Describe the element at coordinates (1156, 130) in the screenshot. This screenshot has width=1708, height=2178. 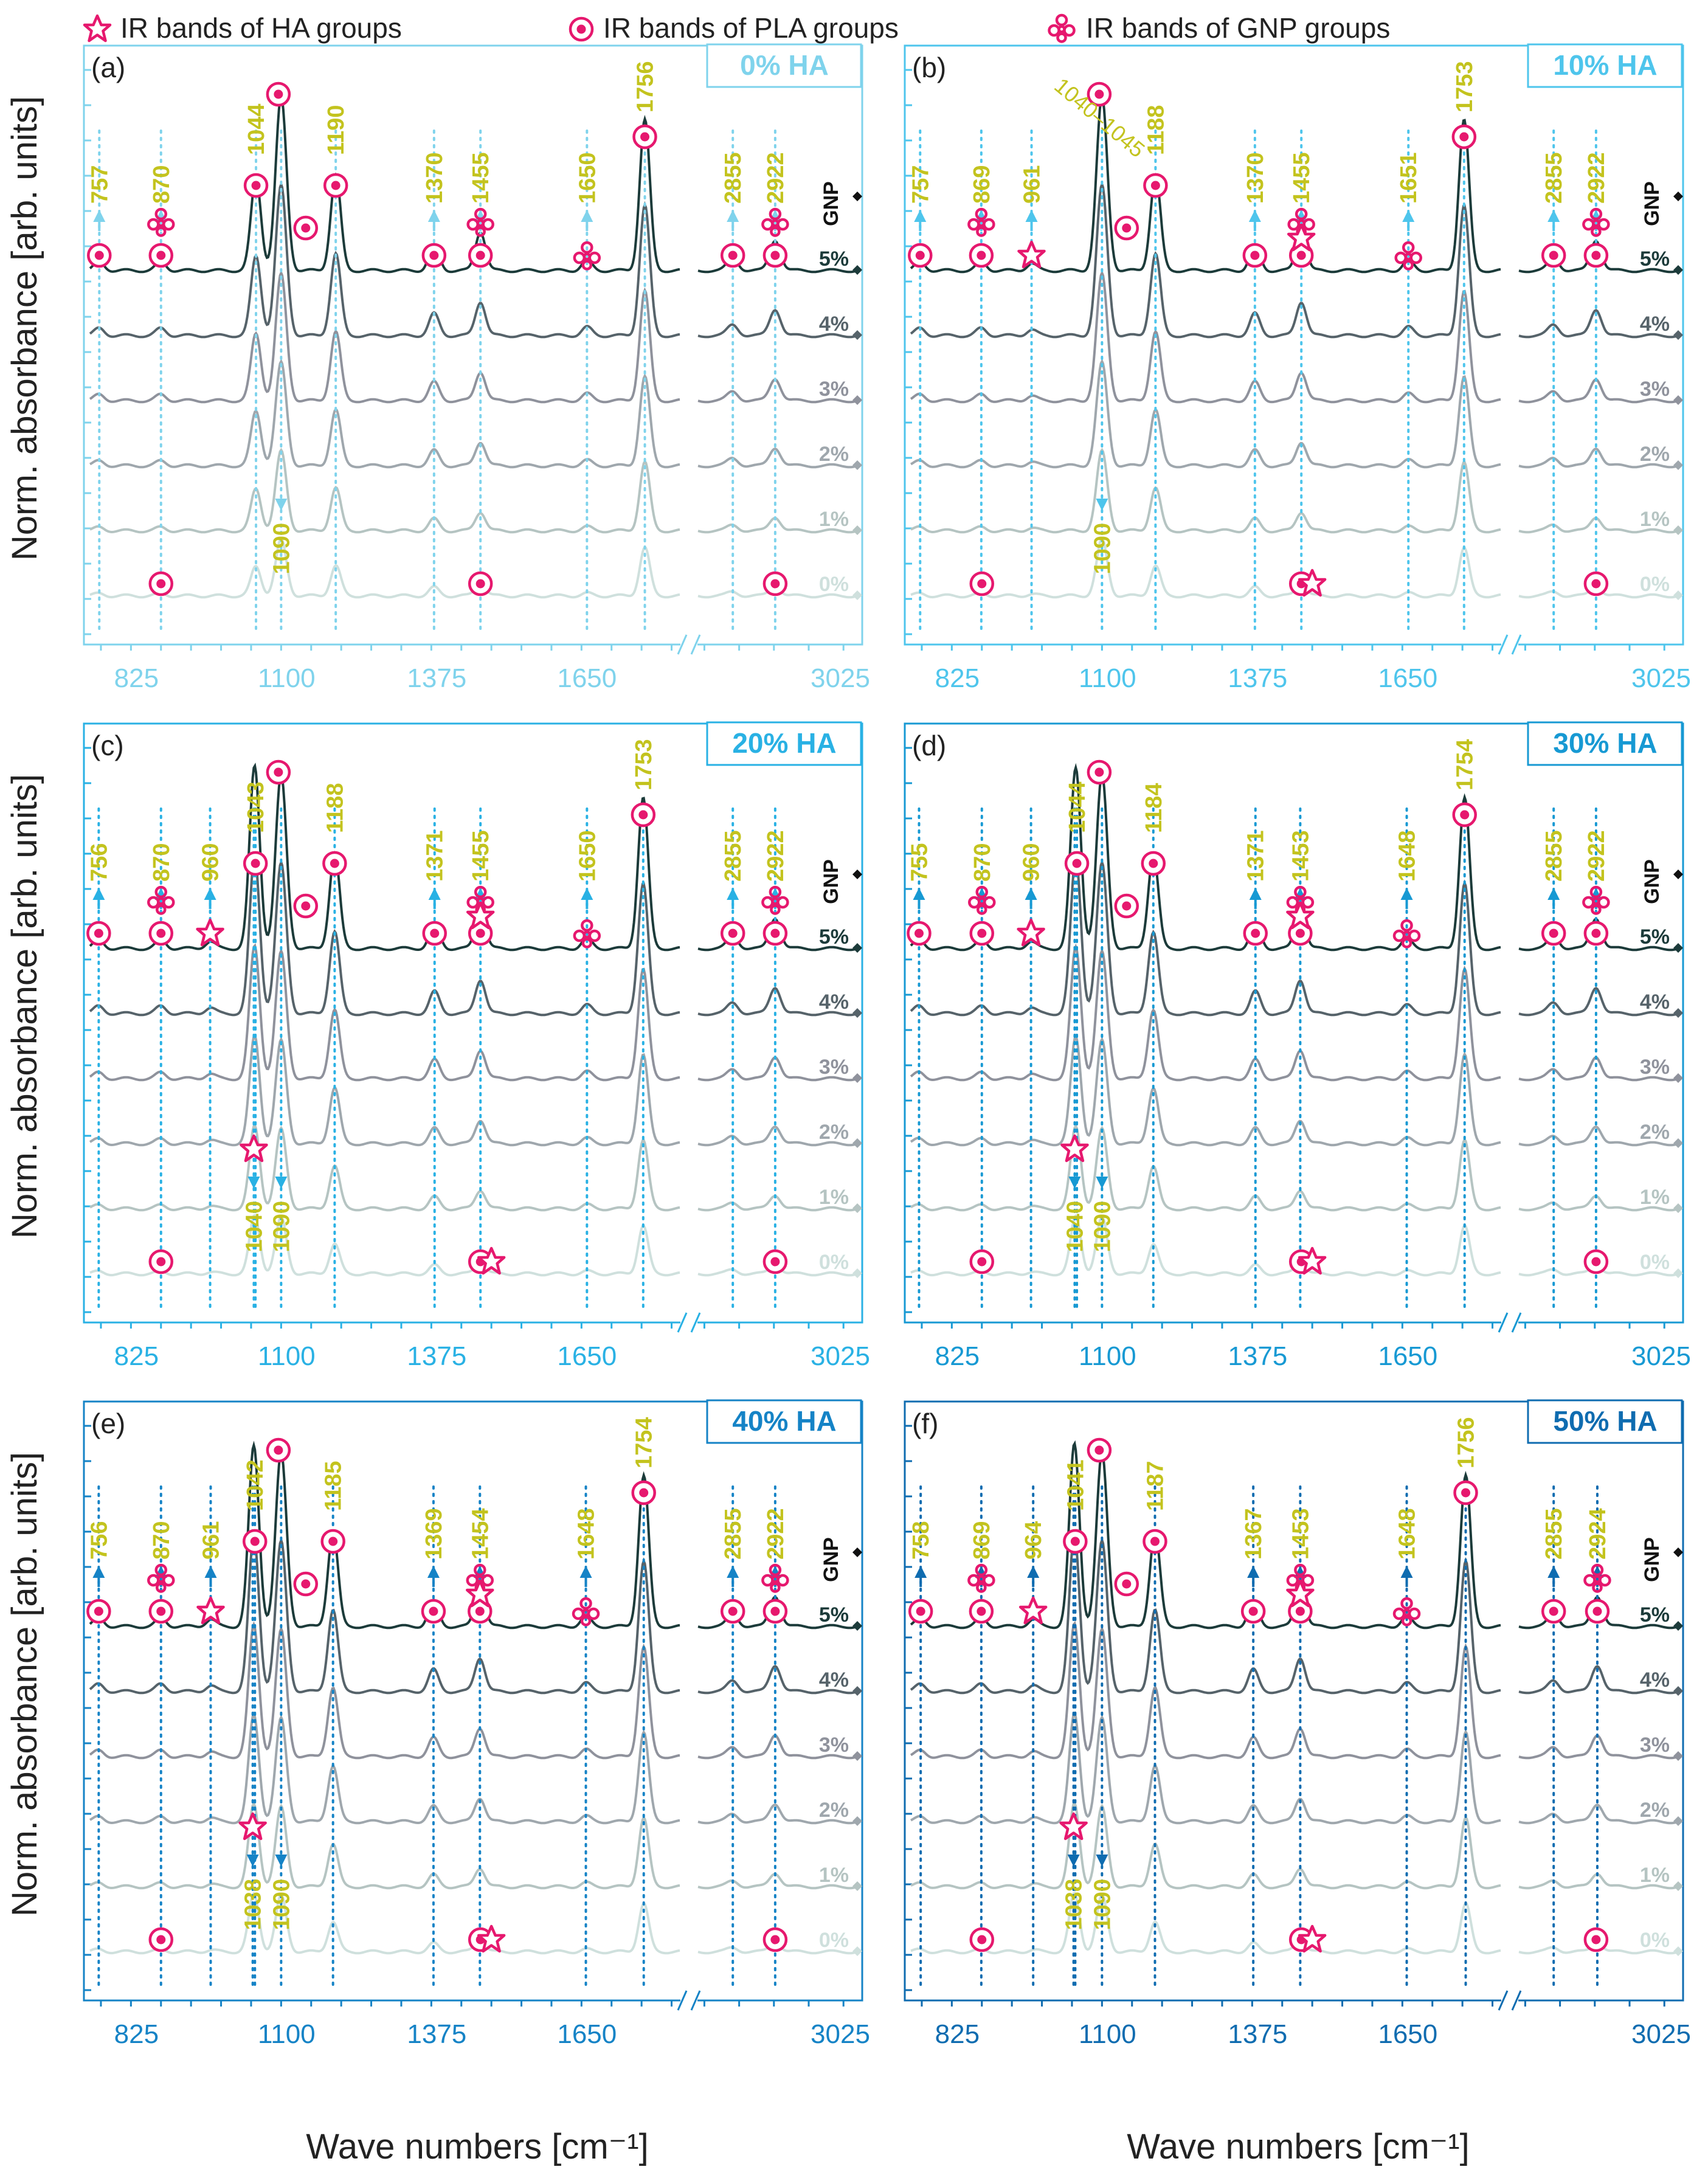
I see `peak-label: 1188` at that location.